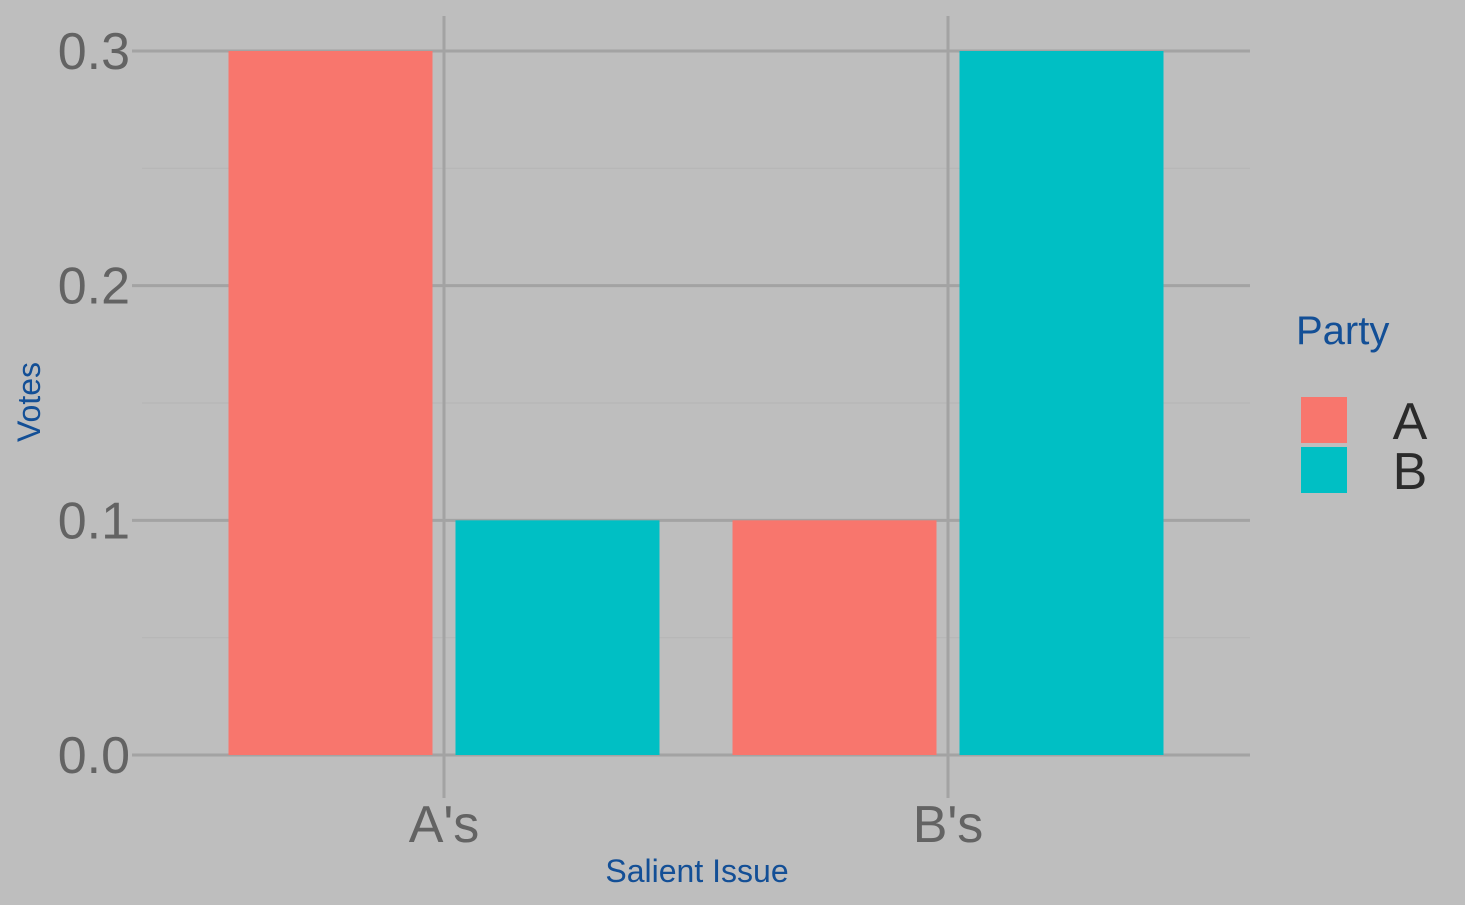  I want to click on x-axis-title: Salient Issue, so click(696, 871).